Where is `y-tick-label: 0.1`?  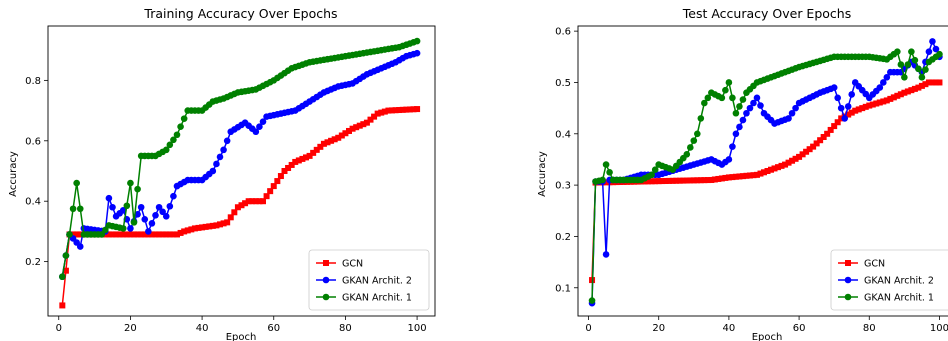 y-tick-label: 0.1 is located at coordinates (563, 288).